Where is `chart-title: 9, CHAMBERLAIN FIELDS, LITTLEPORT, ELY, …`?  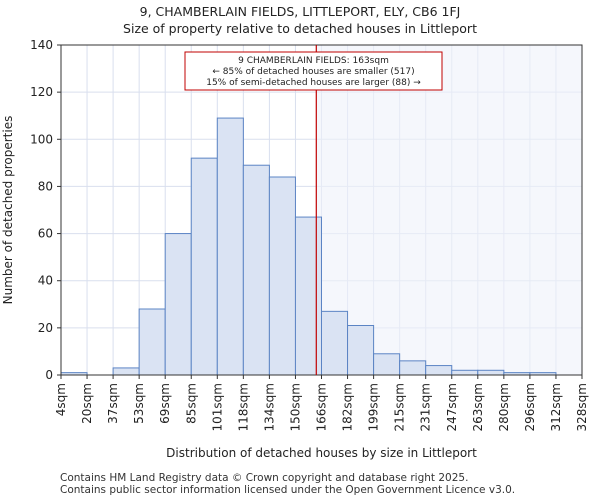
chart-title: 9, CHAMBERLAIN FIELDS, LITTLEPORT, ELY, … is located at coordinates (300, 11).